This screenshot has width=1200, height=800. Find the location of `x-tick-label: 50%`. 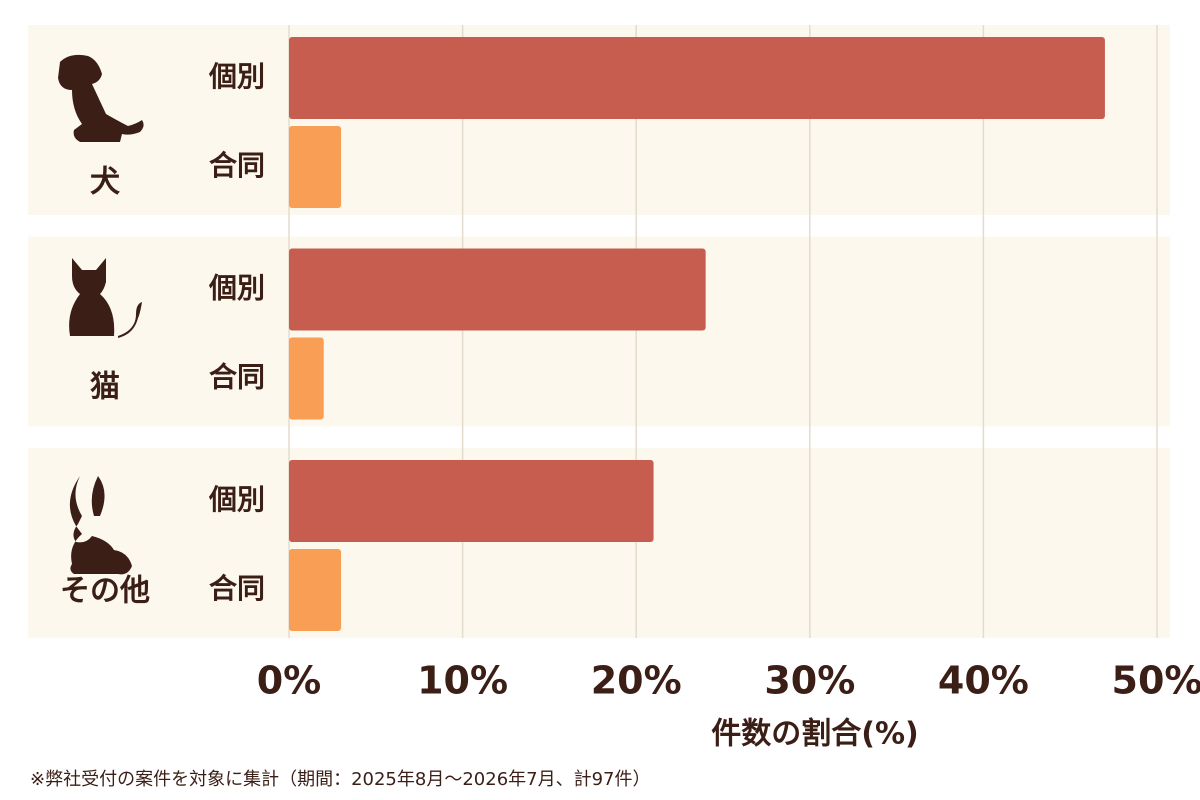

x-tick-label: 50% is located at coordinates (1156, 681).